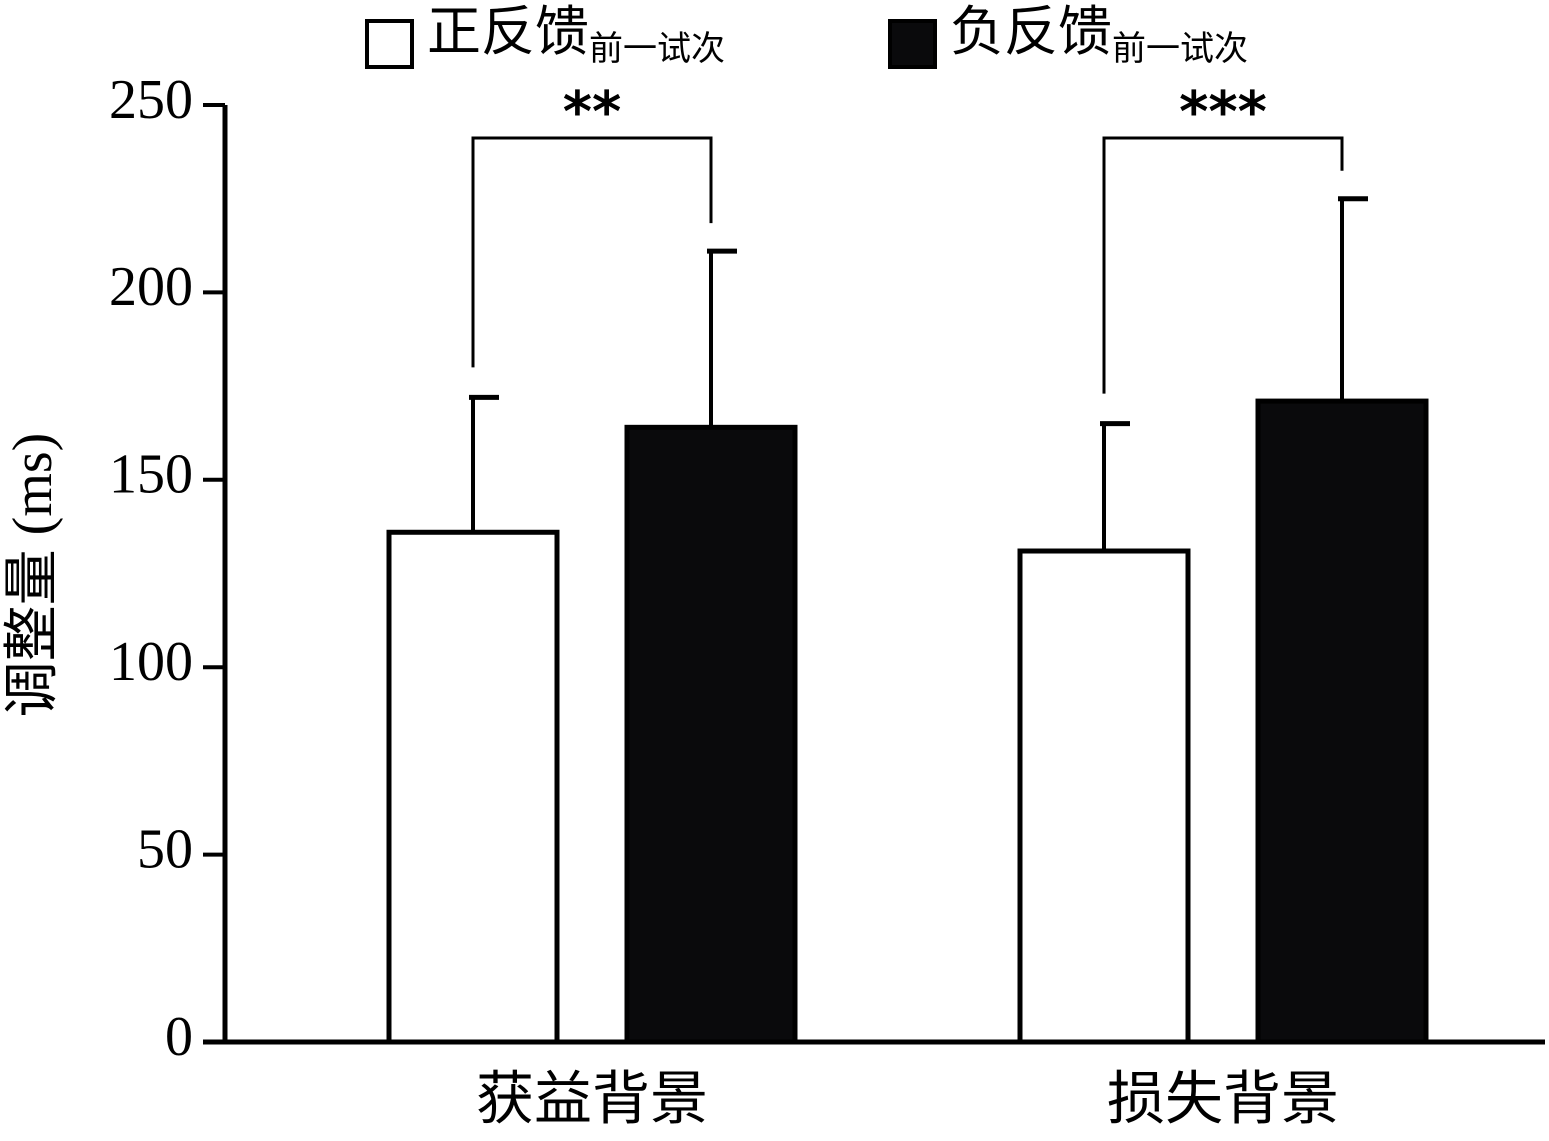 This screenshot has height=1141, width=1549. Describe the element at coordinates (151, 475) in the screenshot. I see `y-tick-label: 150` at that location.